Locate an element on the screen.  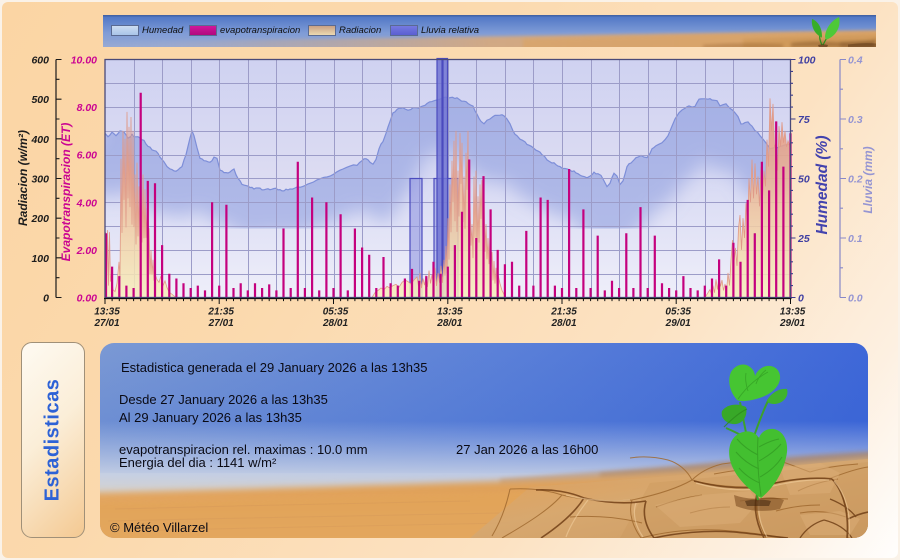
svg-text: 0.3 is located at coordinates (855, 120).